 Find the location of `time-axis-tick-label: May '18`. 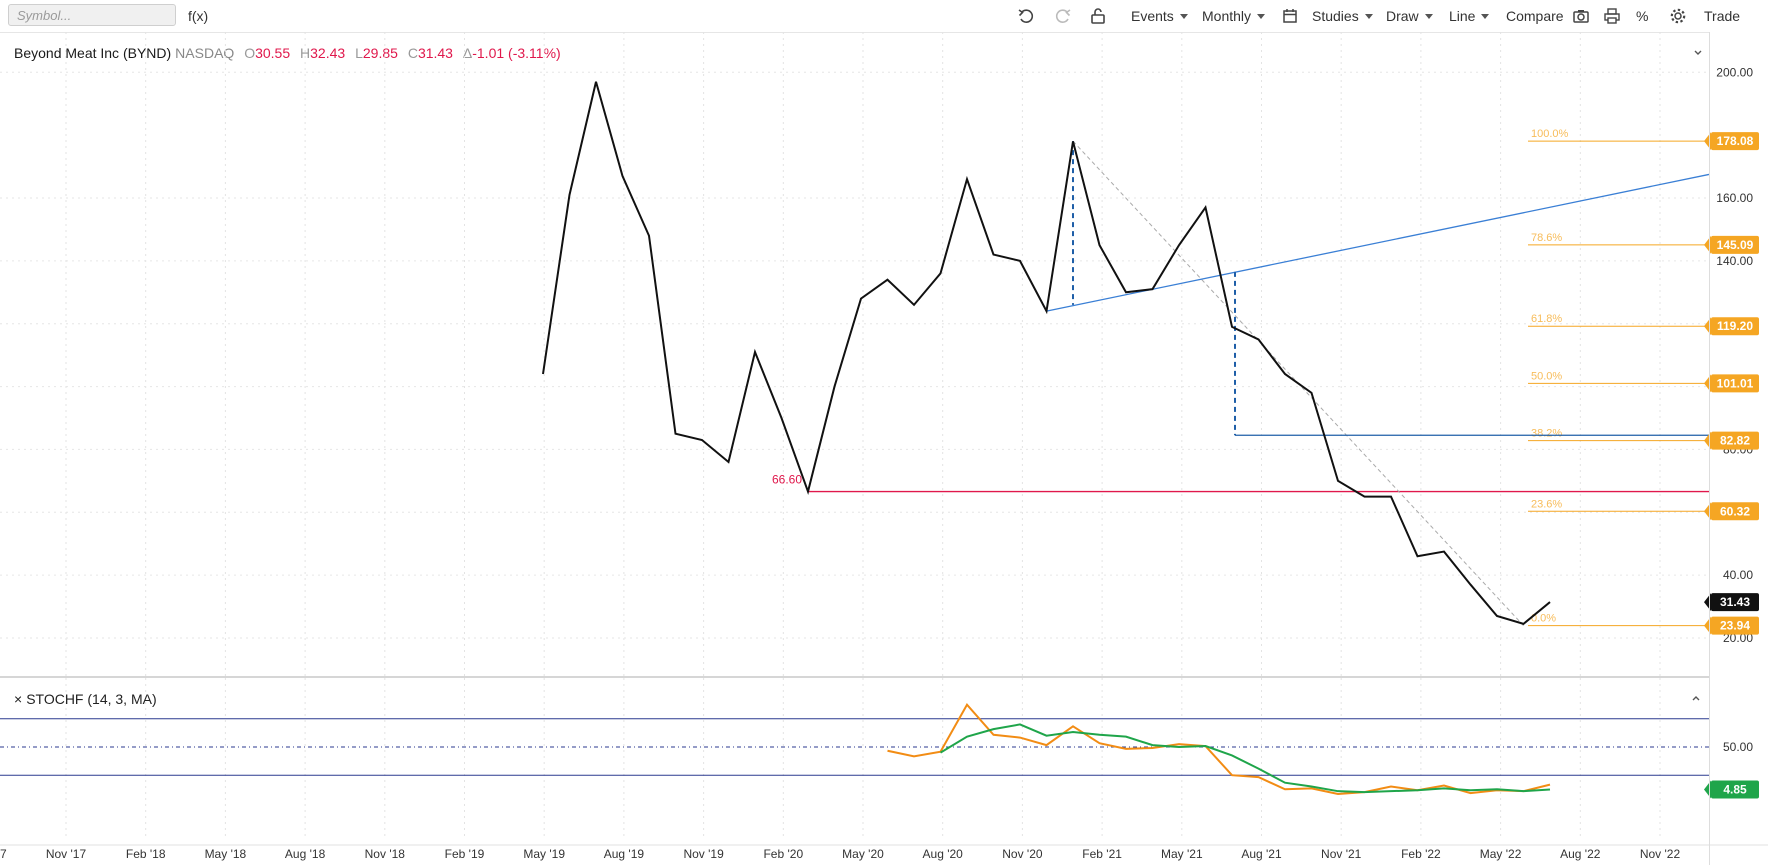

time-axis-tick-label: May '18 is located at coordinates (226, 854).